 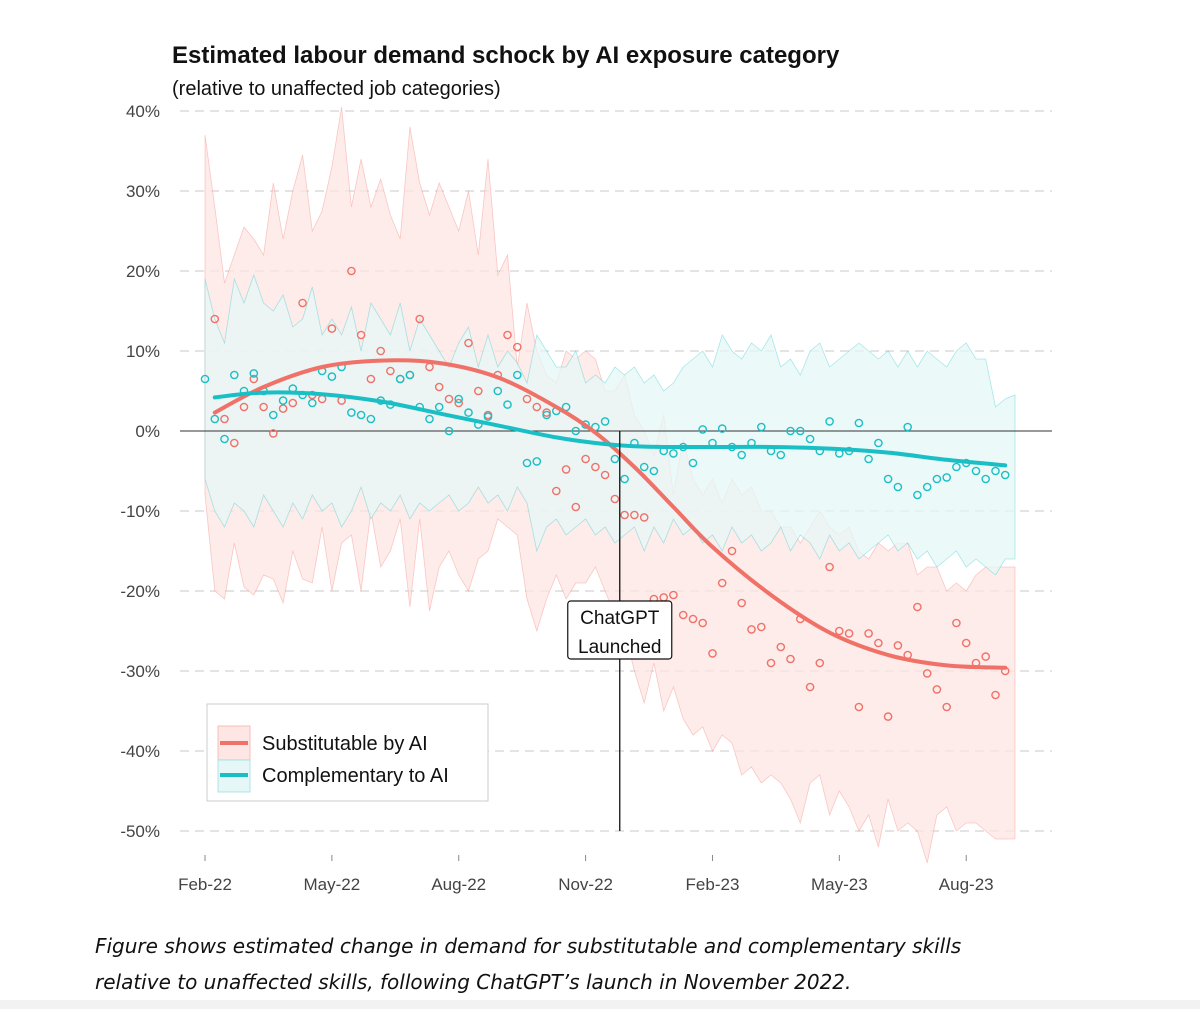 What do you see at coordinates (839, 884) in the screenshot?
I see `x-tick-label: May-23` at bounding box center [839, 884].